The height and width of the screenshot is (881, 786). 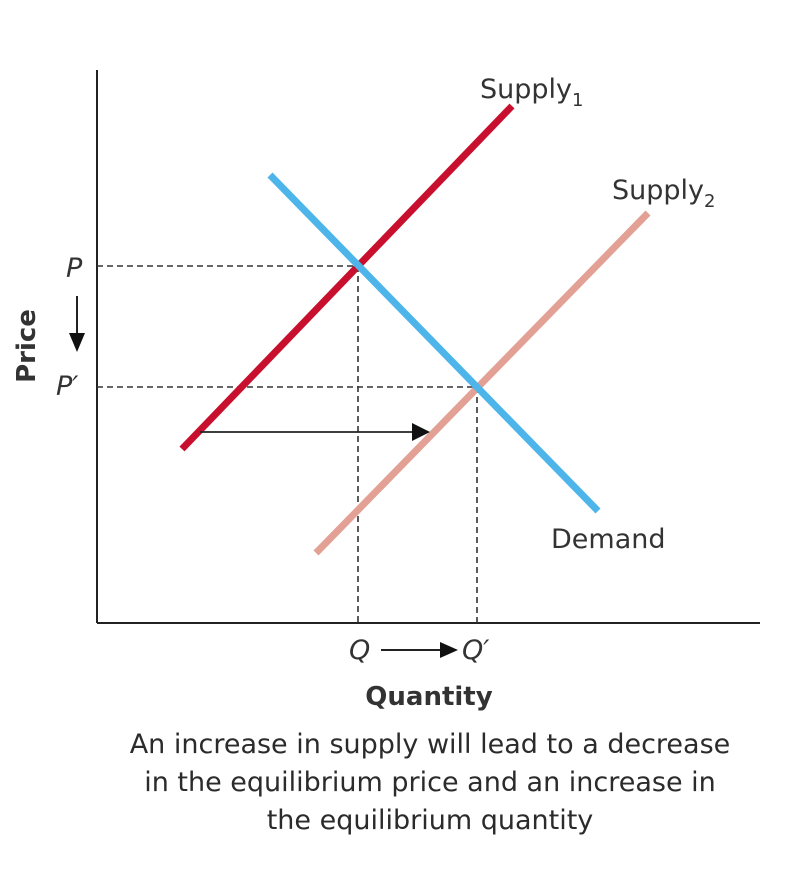 I want to click on demand-label: Demand, so click(x=608, y=539).